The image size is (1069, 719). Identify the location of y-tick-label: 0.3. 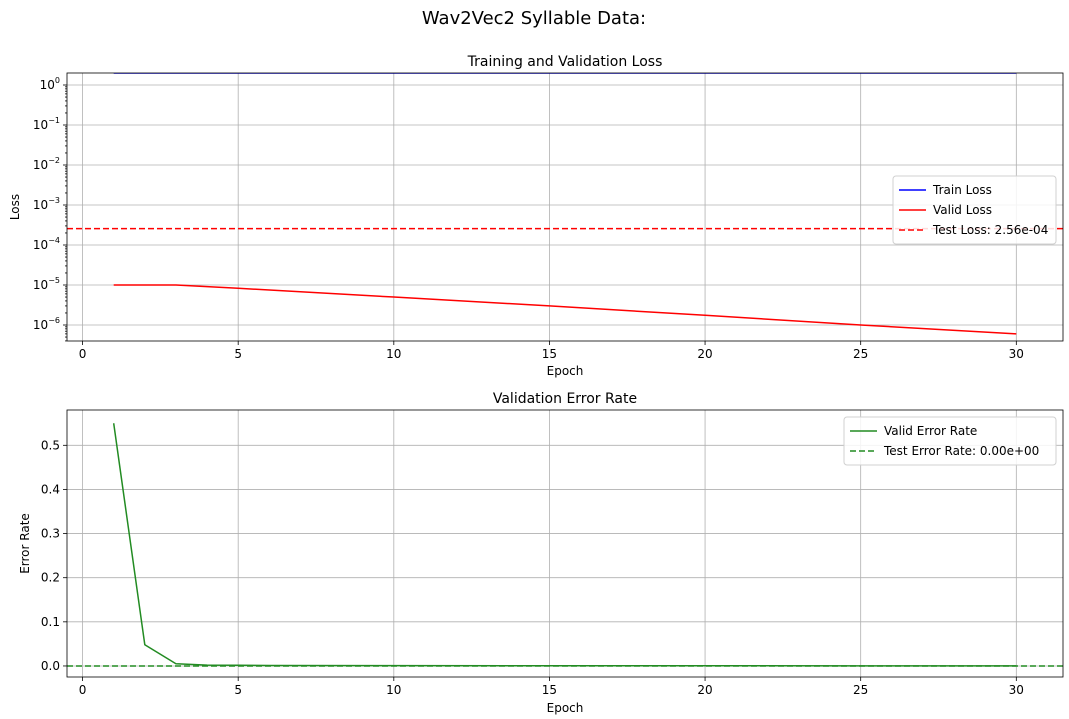
(50, 534).